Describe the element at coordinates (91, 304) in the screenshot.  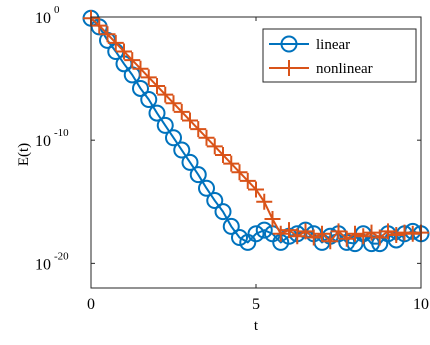
I see `x-tick-label: 0` at that location.